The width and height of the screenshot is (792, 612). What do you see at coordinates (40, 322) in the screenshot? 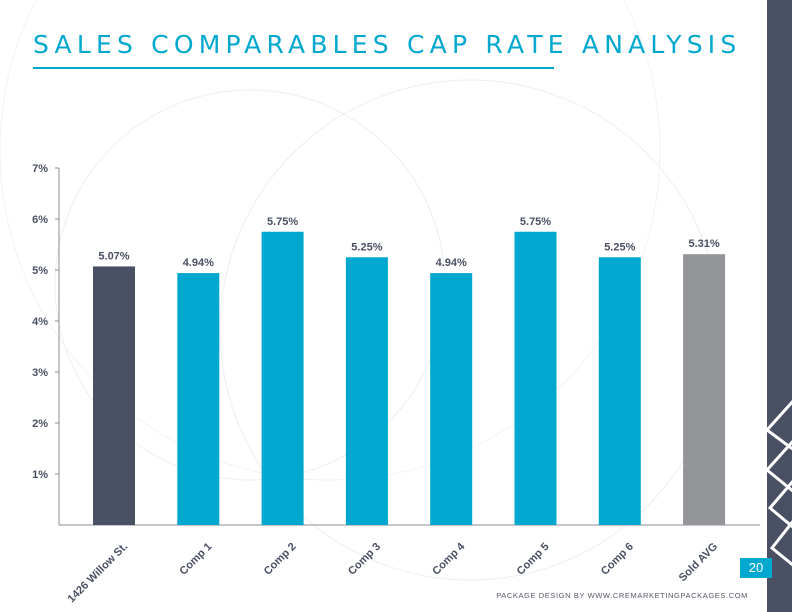
I see `y-tick-label: 4%` at bounding box center [40, 322].